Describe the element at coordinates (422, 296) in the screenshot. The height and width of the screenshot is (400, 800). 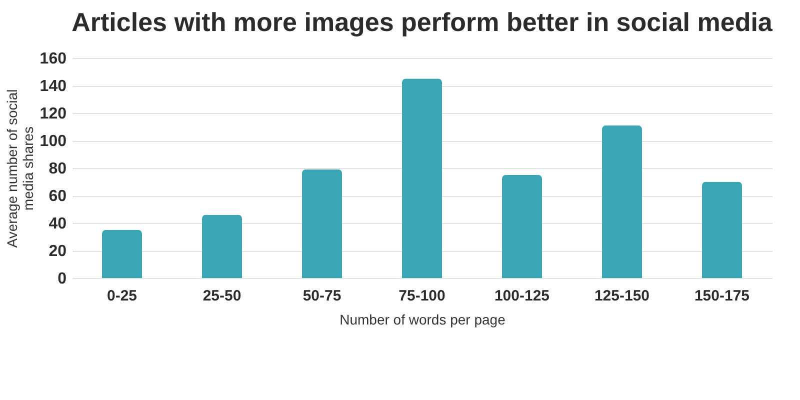
I see `x-tick-label: 75-100` at that location.